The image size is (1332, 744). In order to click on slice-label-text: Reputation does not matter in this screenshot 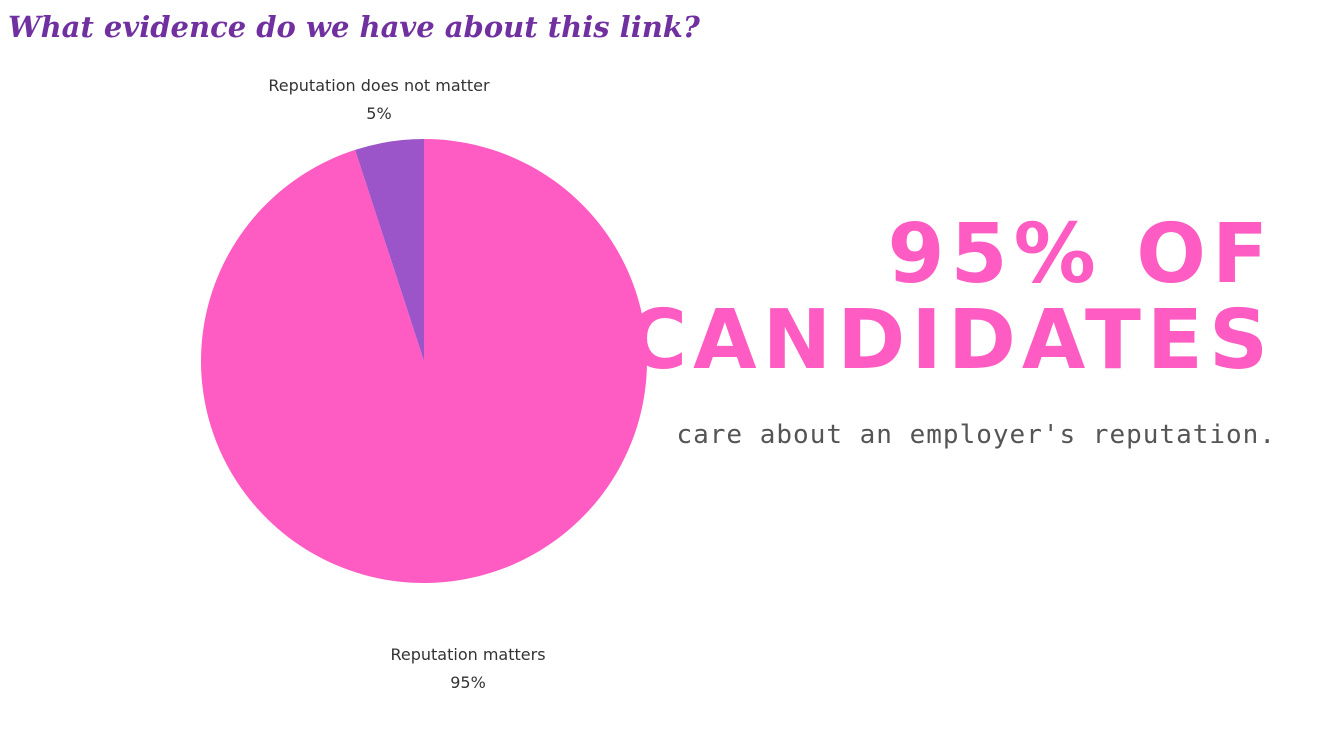, I will do `click(379, 85)`.